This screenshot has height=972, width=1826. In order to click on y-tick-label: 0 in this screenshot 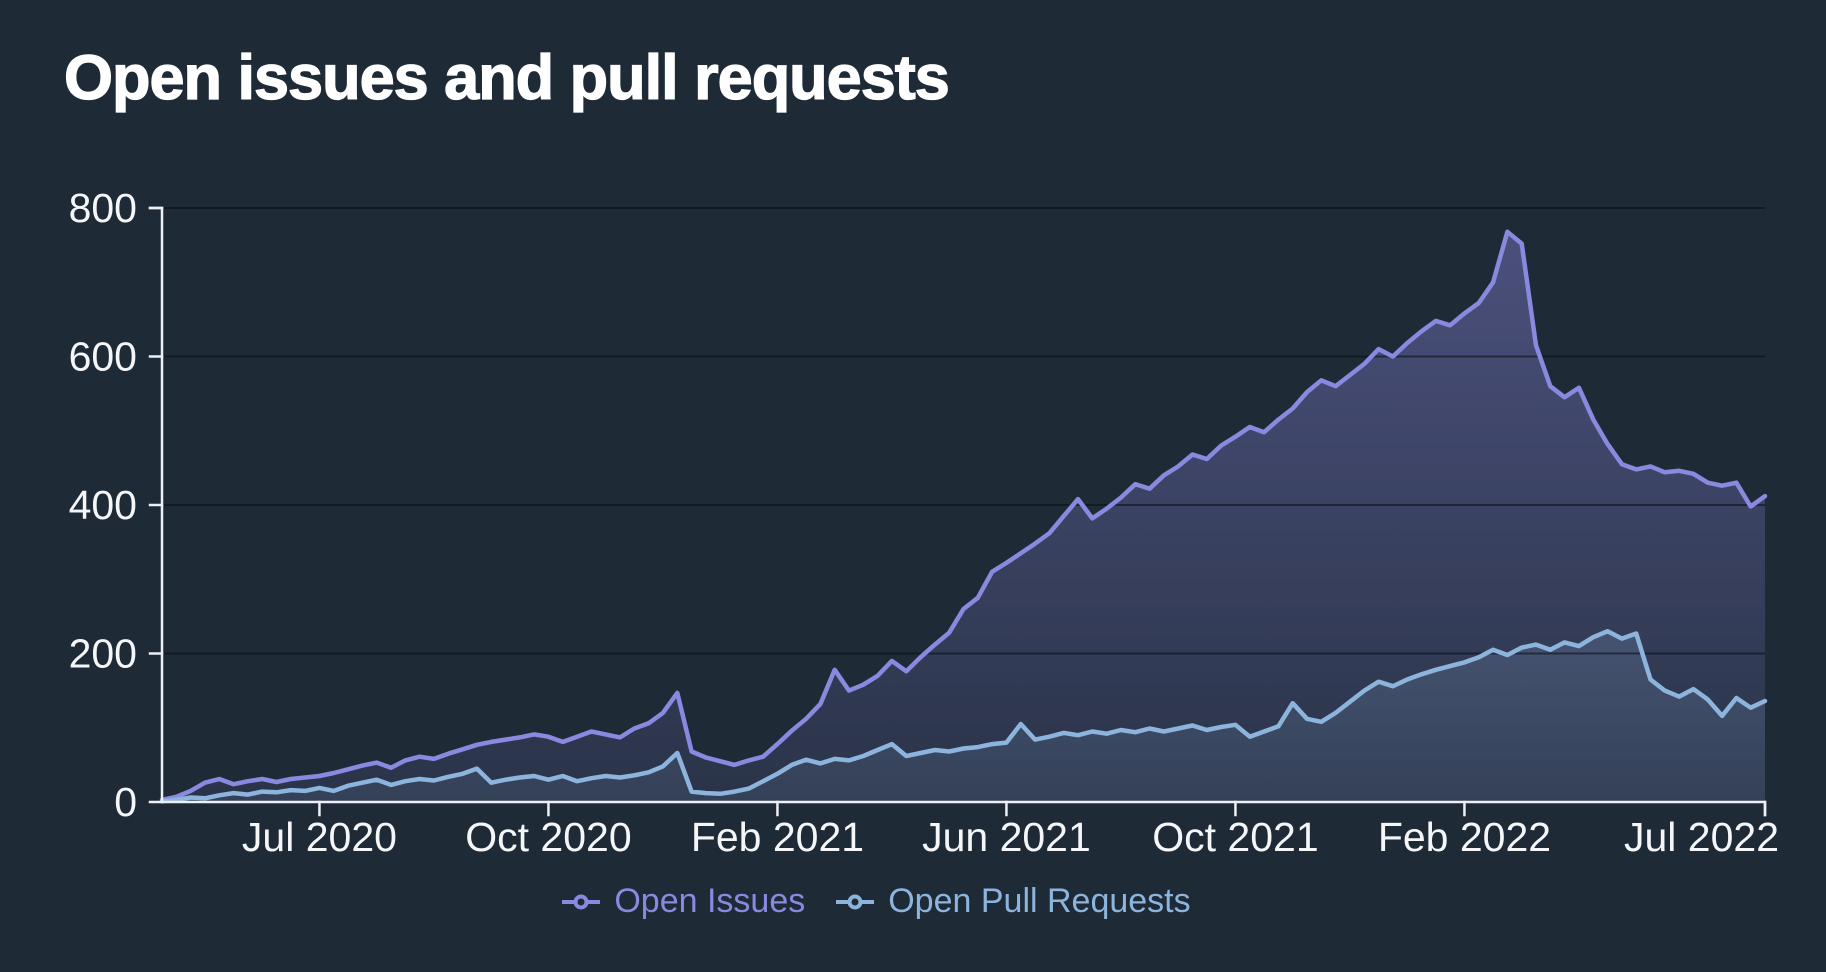, I will do `click(125, 802)`.